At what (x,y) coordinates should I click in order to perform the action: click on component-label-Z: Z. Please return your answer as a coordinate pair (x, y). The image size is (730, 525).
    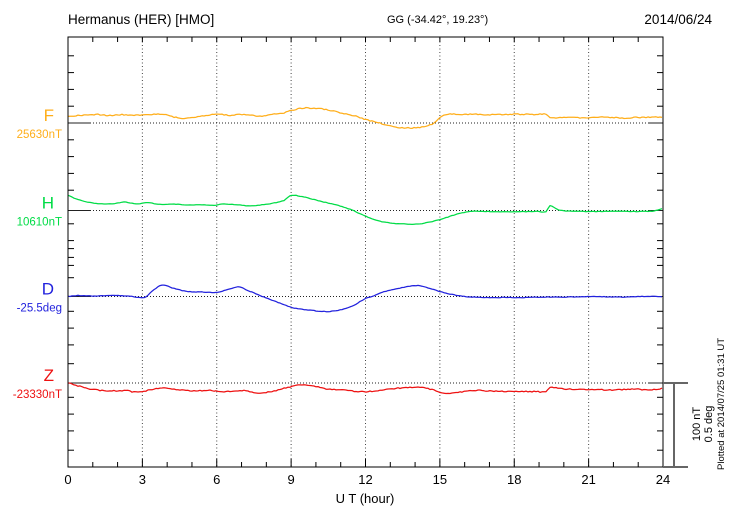
    Looking at the image, I should click on (49, 375).